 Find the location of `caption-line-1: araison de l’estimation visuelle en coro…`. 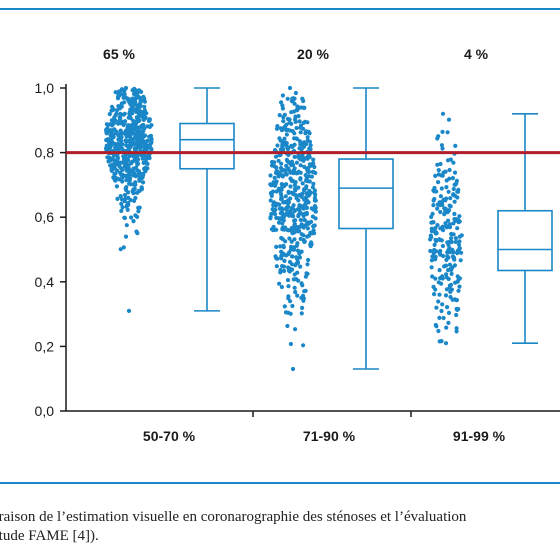

caption-line-1: araison de l’estimation visuelle en coro… is located at coordinates (233, 517).